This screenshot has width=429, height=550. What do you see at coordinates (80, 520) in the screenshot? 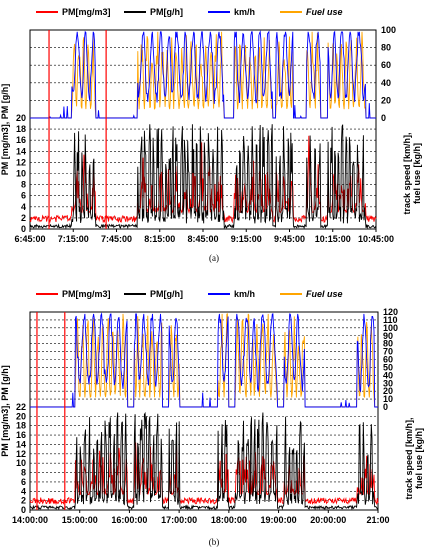
I see `x-tick-label: 15:00:00` at bounding box center [80, 520].